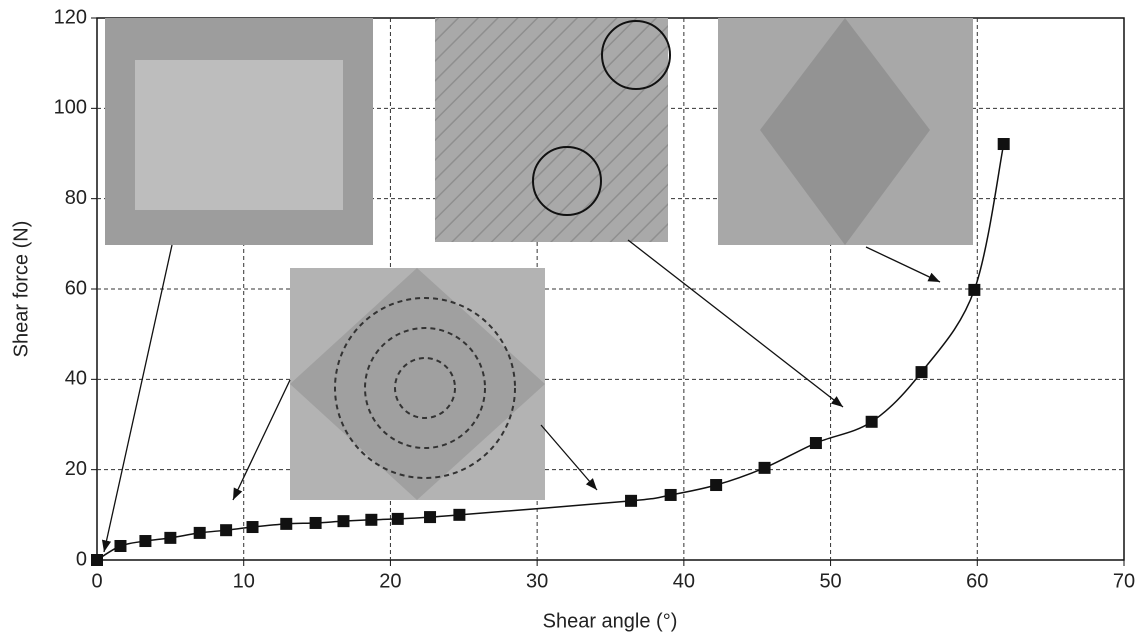 This screenshot has width=1147, height=641. Describe the element at coordinates (684, 581) in the screenshot. I see `x-tick-label: 40` at that location.